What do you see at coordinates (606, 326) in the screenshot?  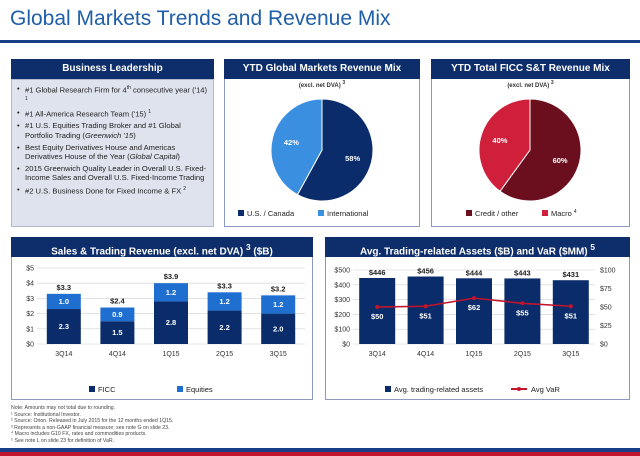 I see `y2-tick-label: $25` at bounding box center [606, 326].